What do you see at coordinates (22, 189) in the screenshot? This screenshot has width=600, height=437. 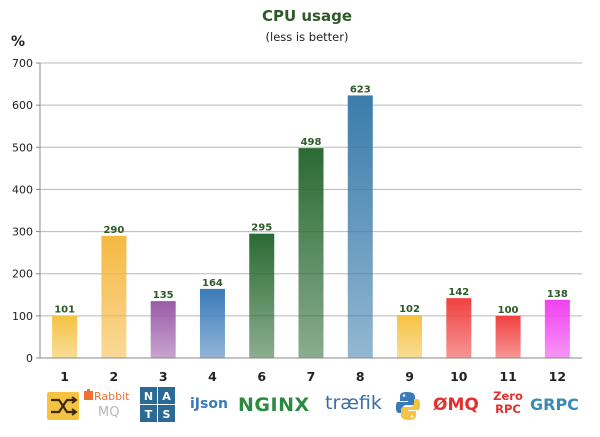 I see `y-tick-label: 400` at bounding box center [22, 189].